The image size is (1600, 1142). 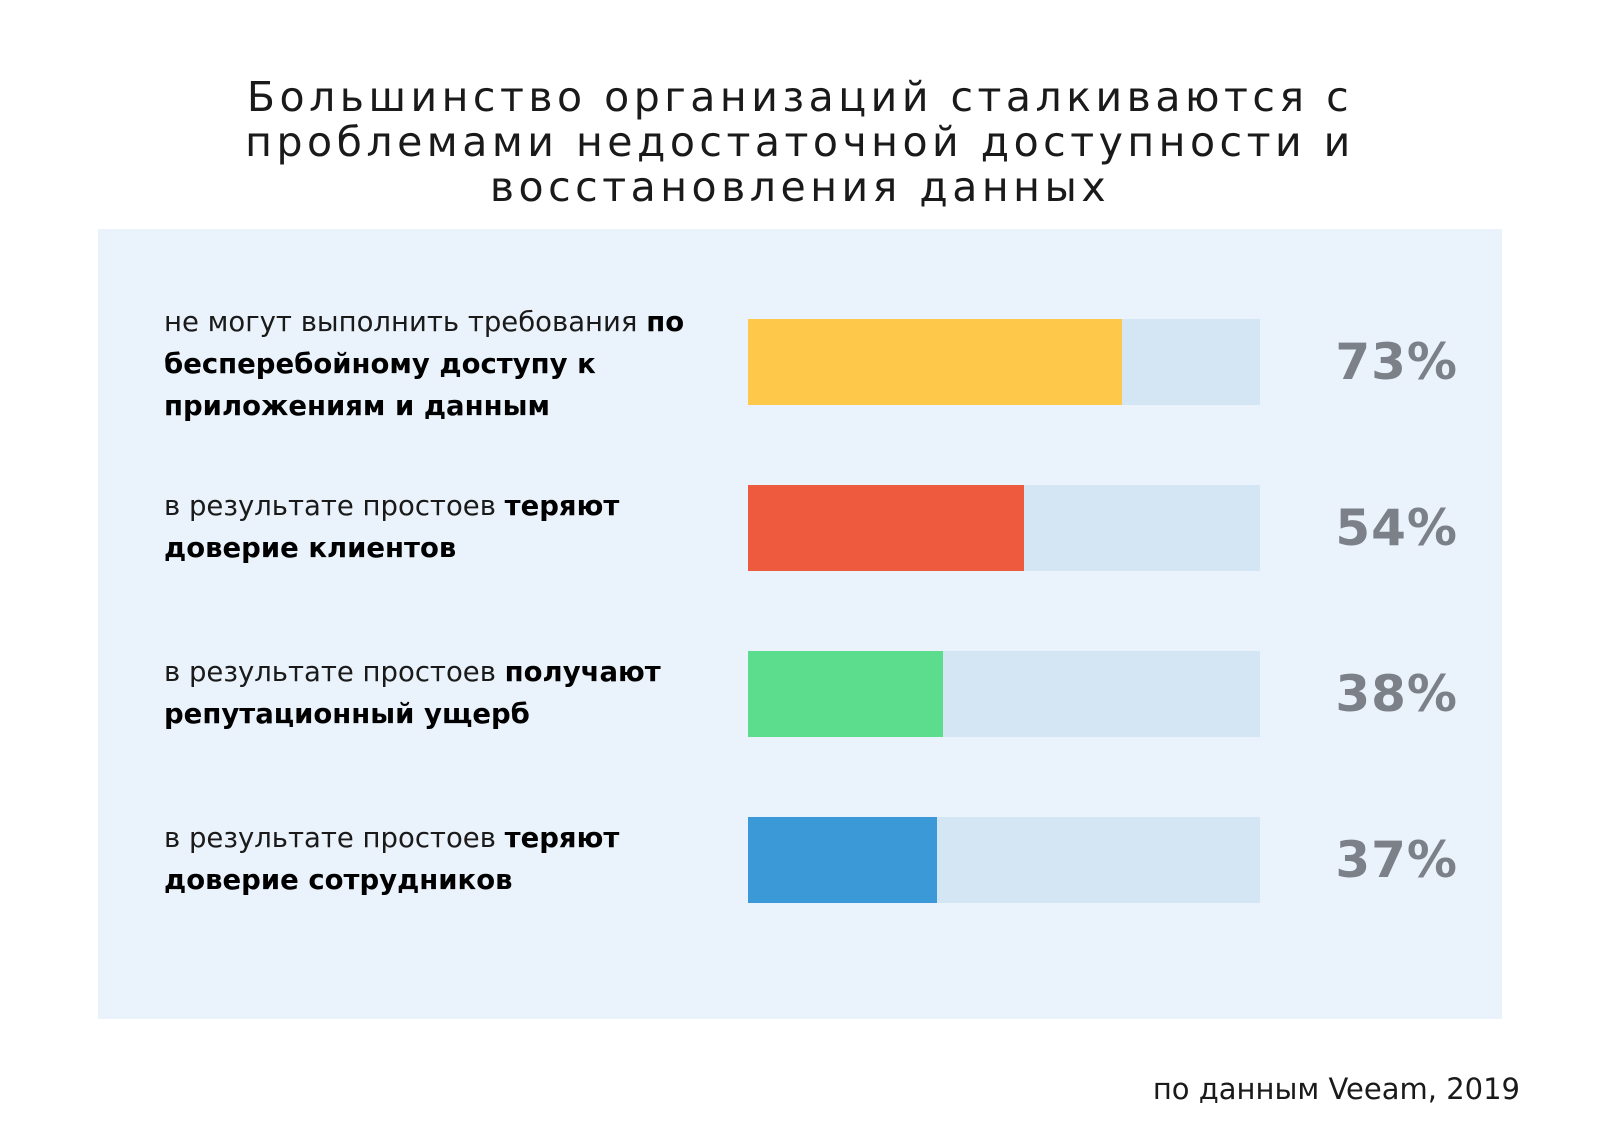 What do you see at coordinates (1396, 694) in the screenshot?
I see `bar-value-label: 38%` at bounding box center [1396, 694].